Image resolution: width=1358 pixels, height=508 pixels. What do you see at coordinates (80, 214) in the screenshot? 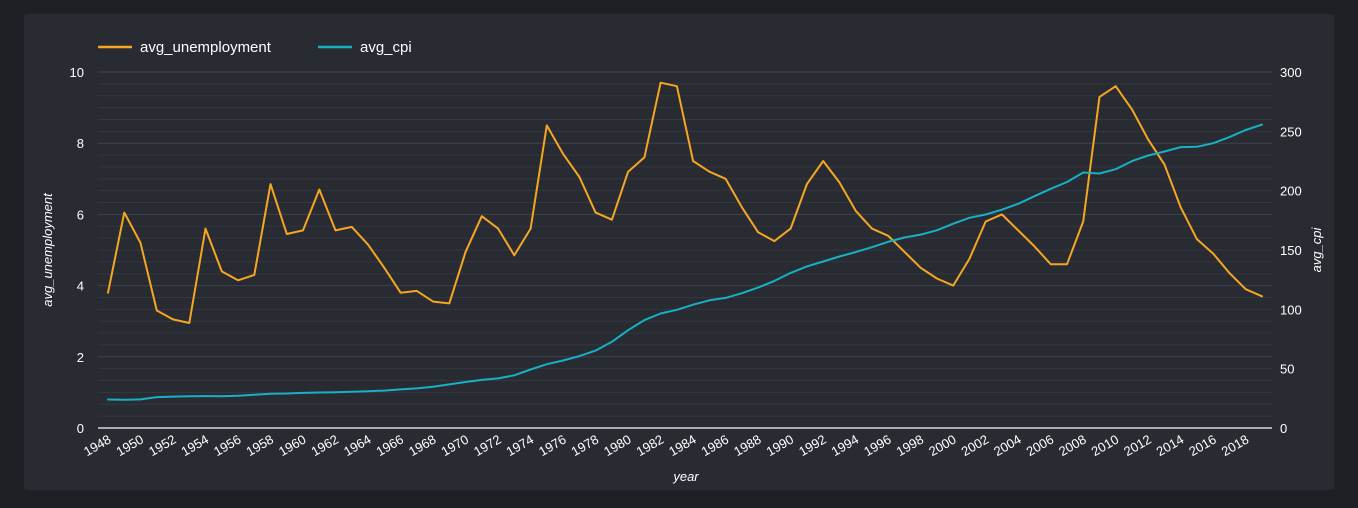
I see `left-tick-label: 6` at bounding box center [80, 214].